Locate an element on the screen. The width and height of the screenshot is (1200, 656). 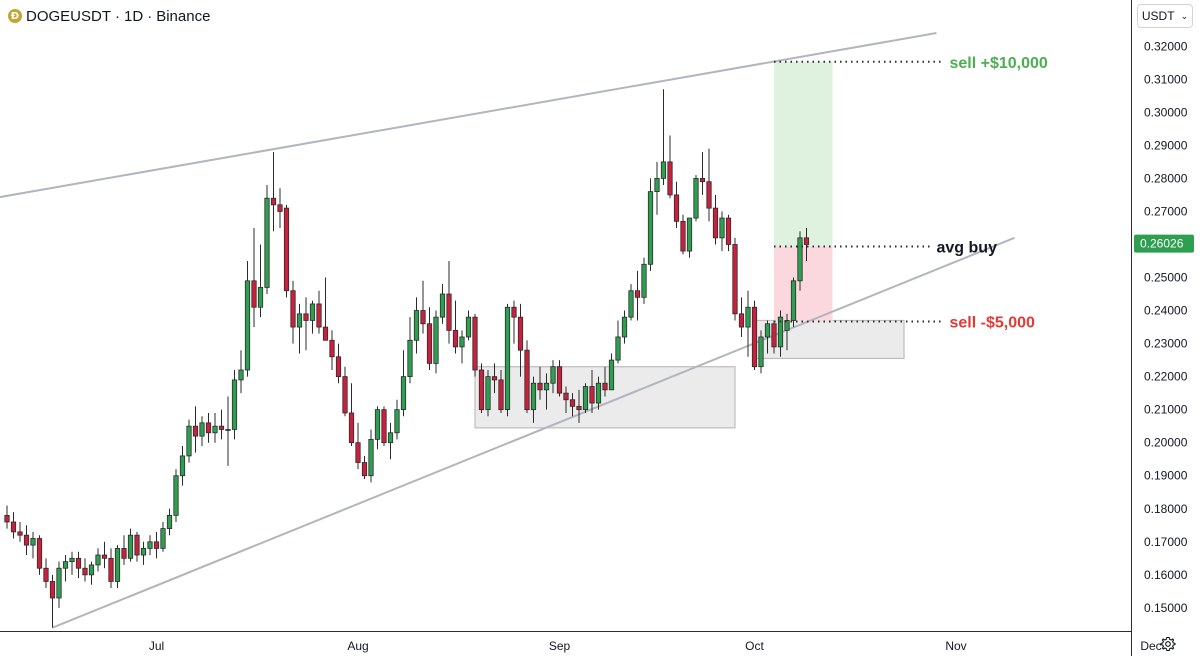
price-tick-label: 0.15000 is located at coordinates (1166, 608).